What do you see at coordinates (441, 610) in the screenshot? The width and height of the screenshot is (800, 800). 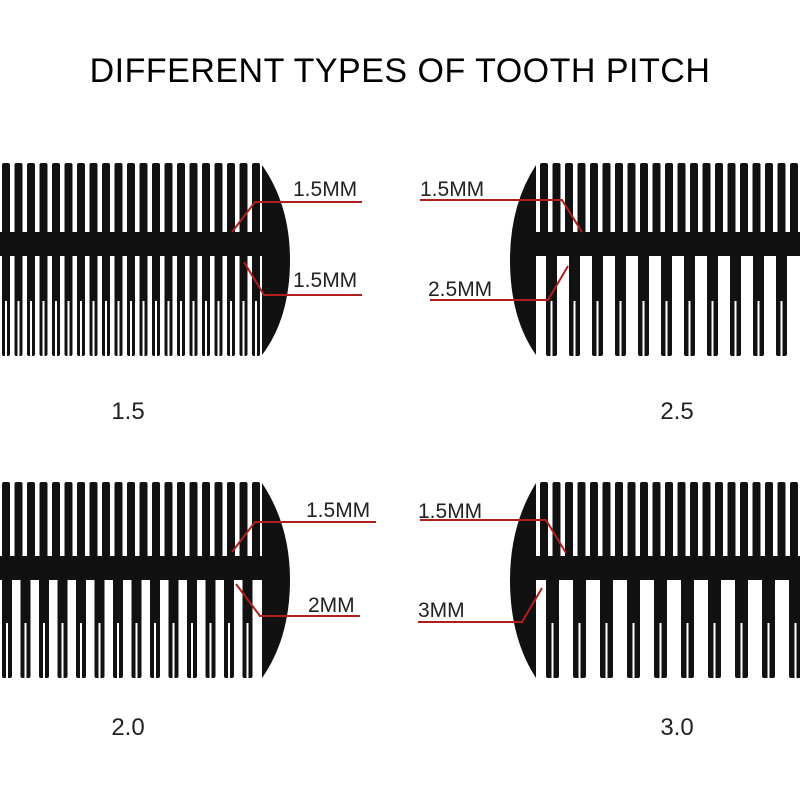 I see `wide-pitch-label: 3MM` at bounding box center [441, 610].